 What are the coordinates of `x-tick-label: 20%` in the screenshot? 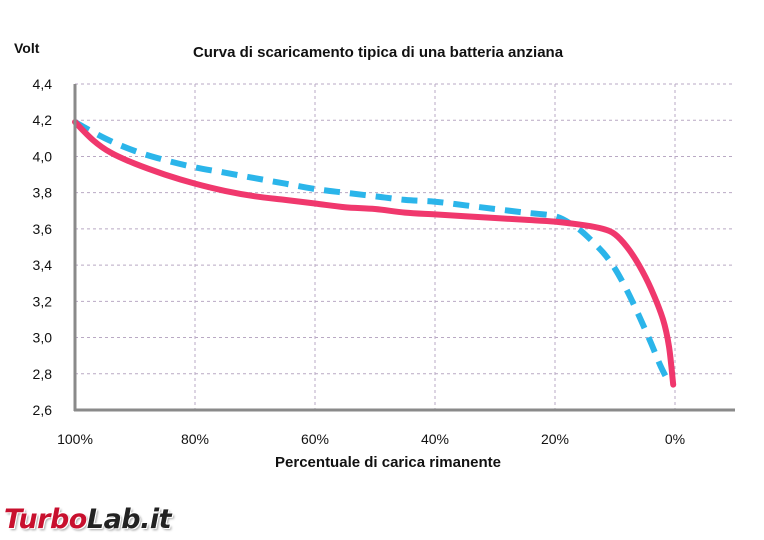 It's located at (555, 439).